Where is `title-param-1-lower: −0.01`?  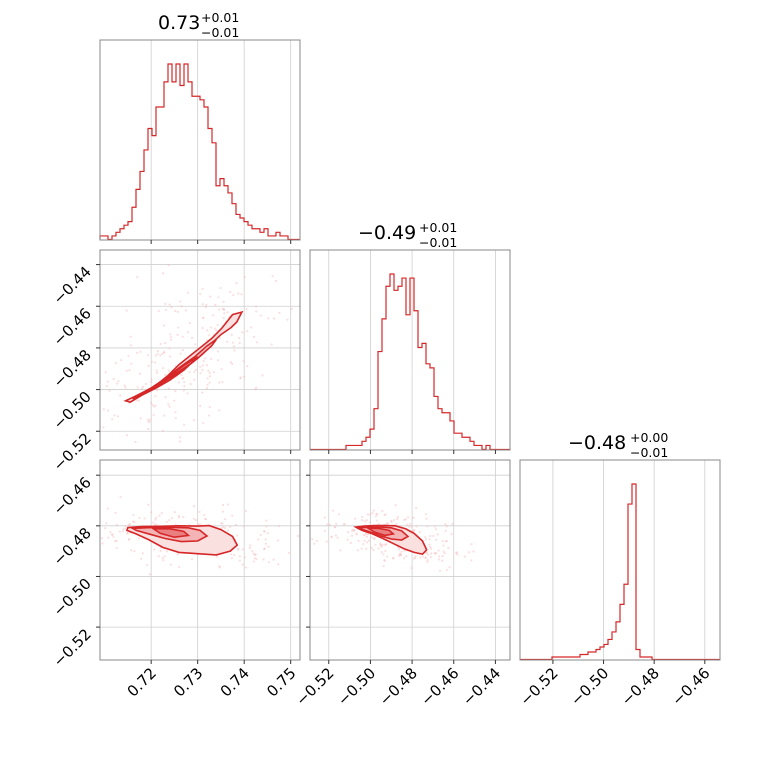 title-param-1-lower: −0.01 is located at coordinates (438, 242).